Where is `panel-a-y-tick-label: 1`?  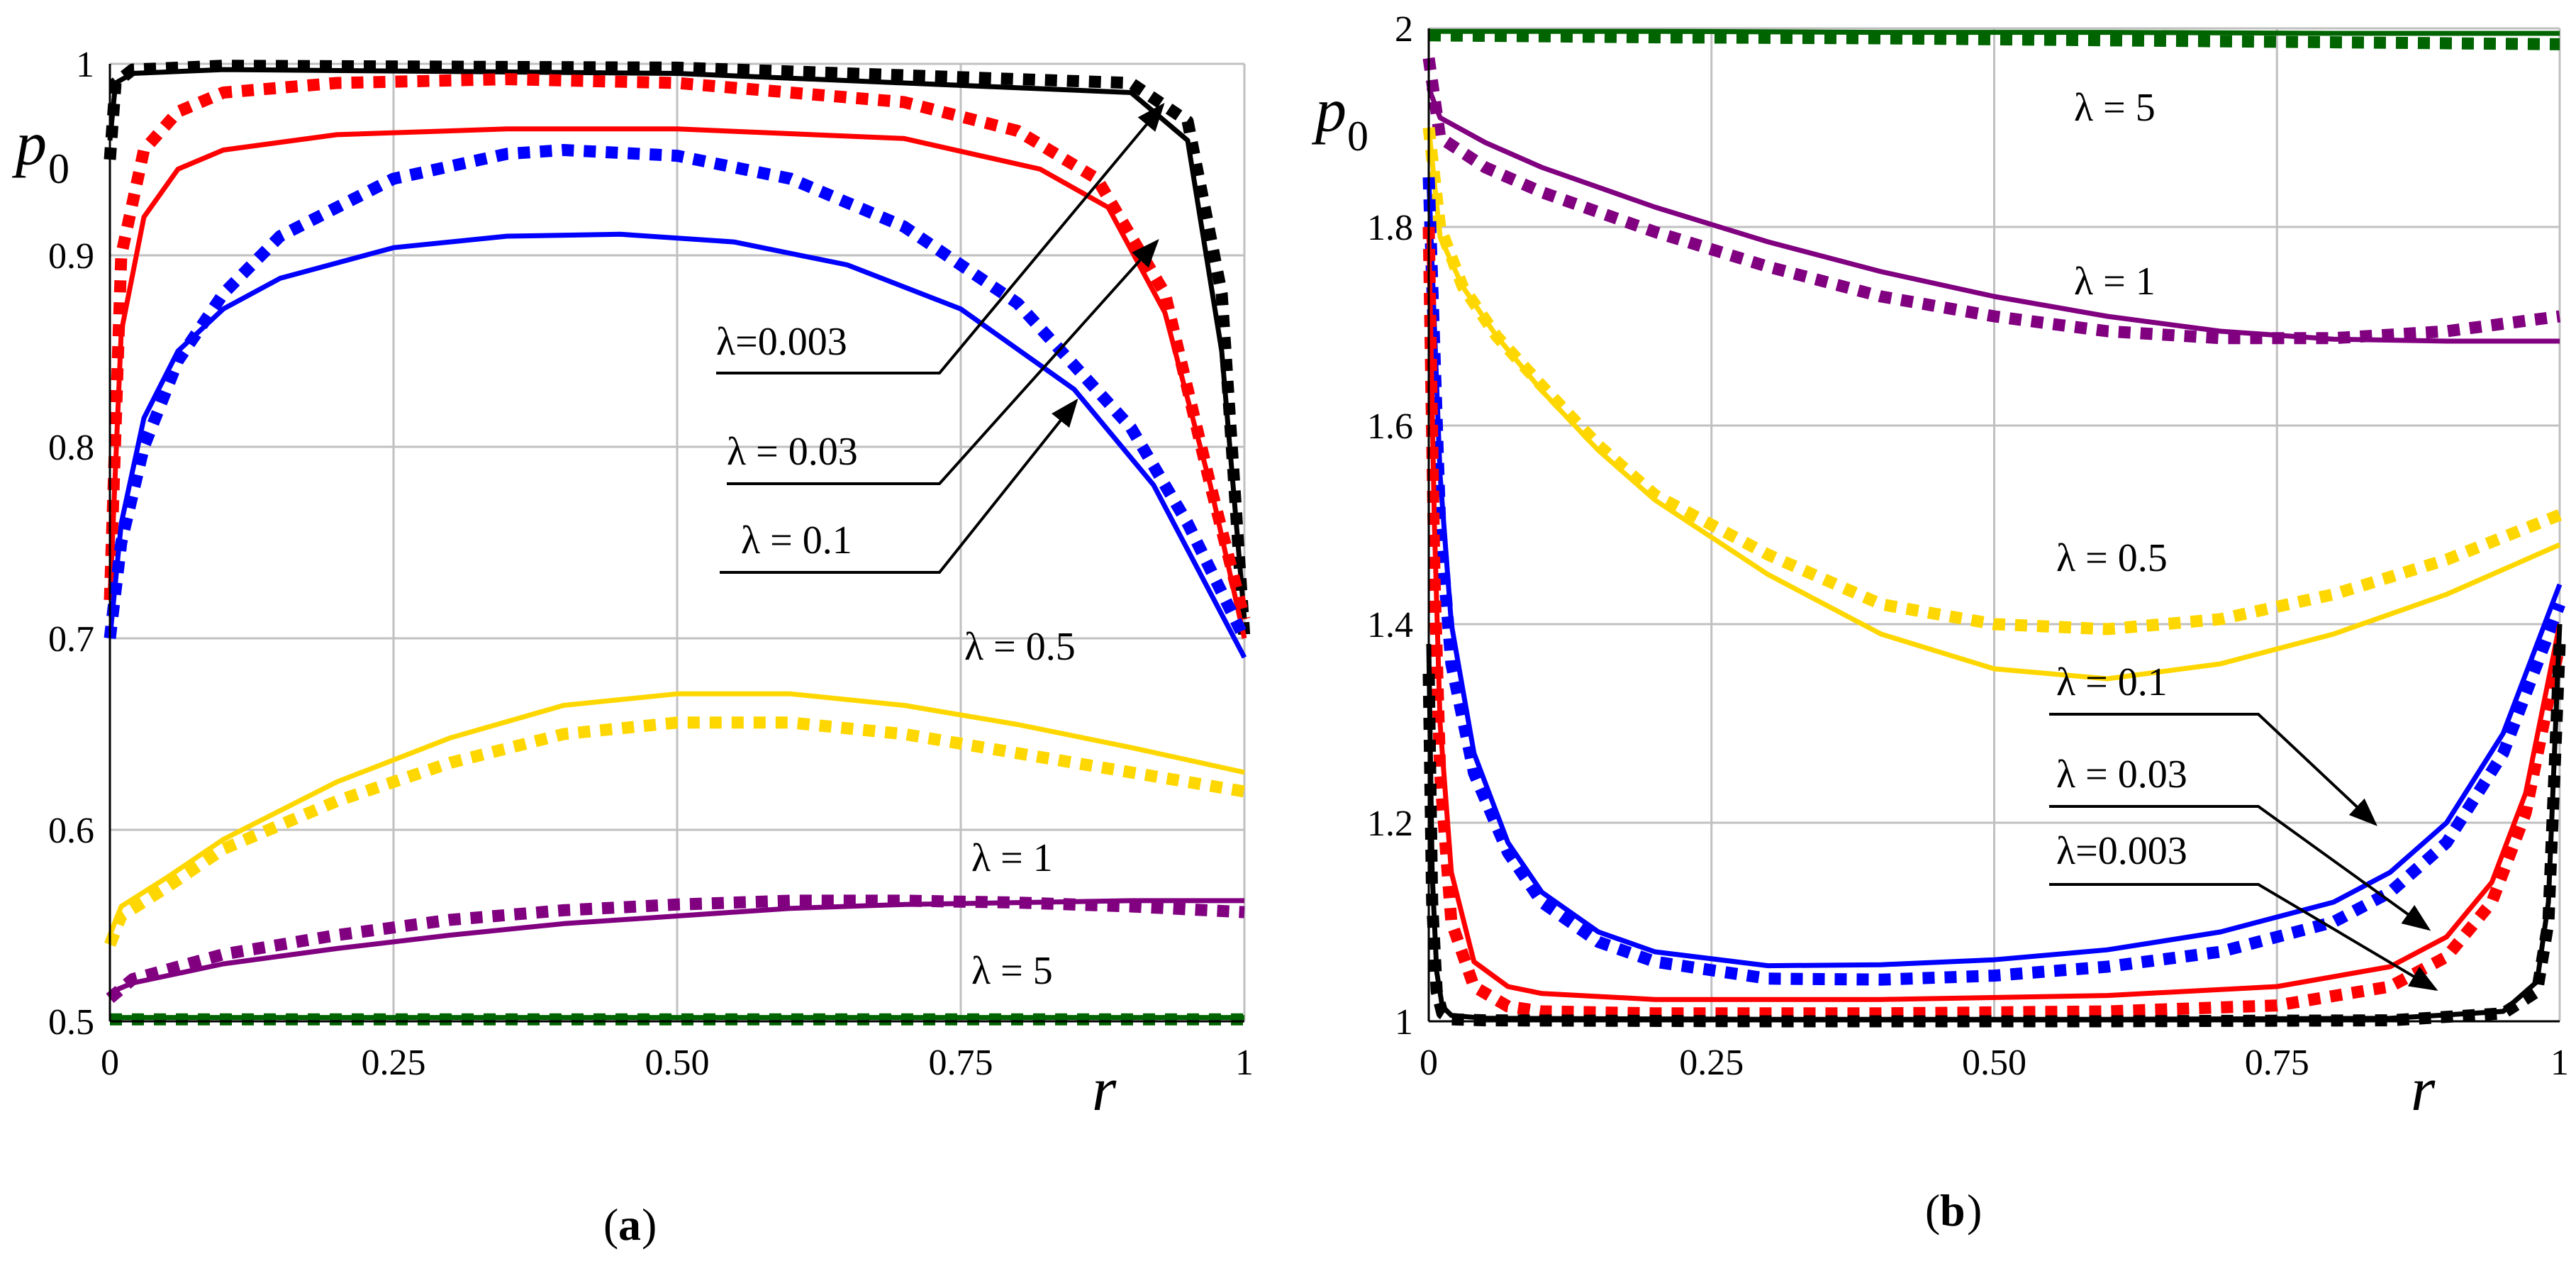
panel-a-y-tick-label: 1 is located at coordinates (85, 65).